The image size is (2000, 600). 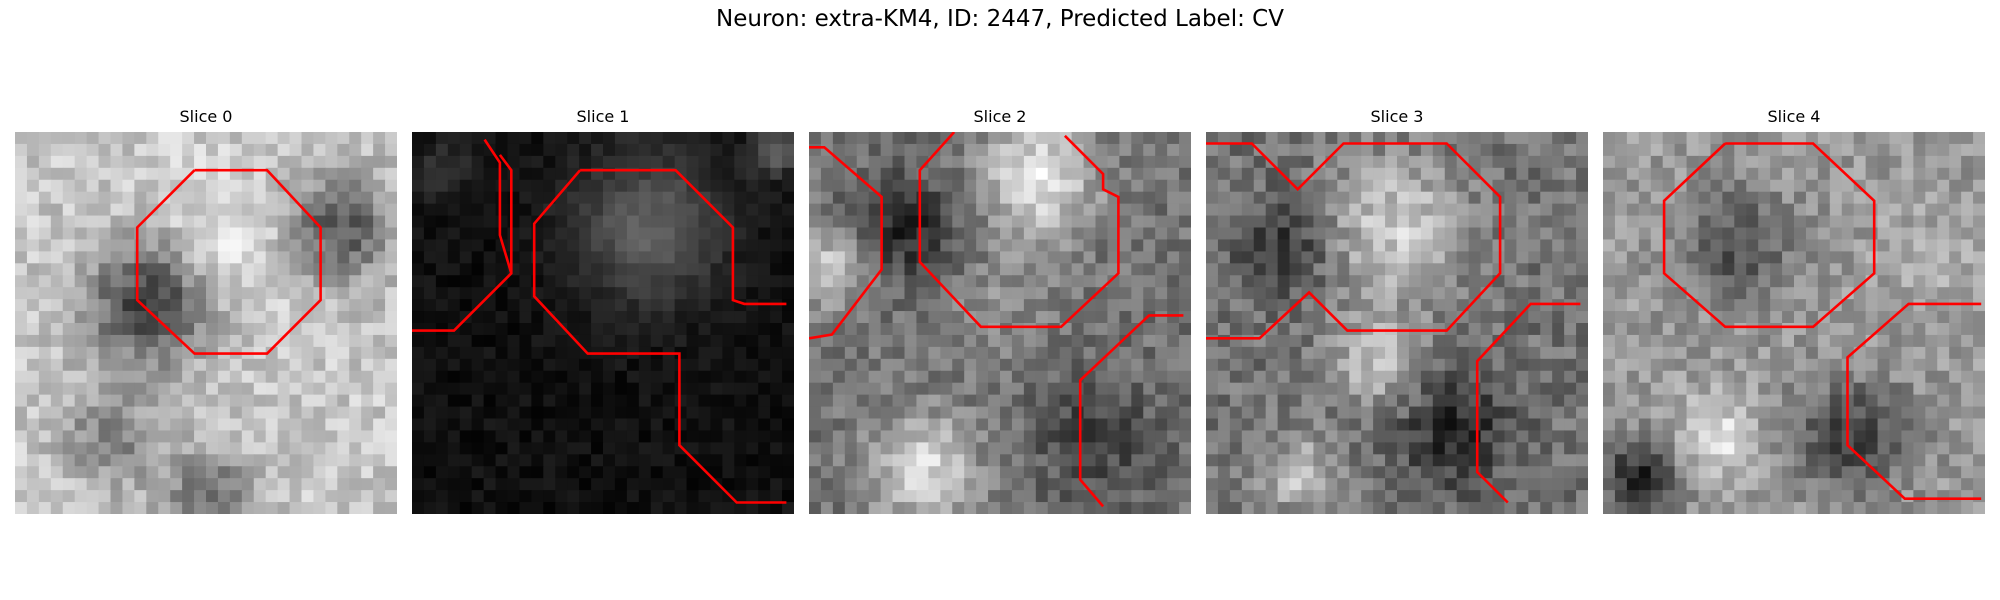 What do you see at coordinates (228, 261) in the screenshot?
I see `contour-line` at bounding box center [228, 261].